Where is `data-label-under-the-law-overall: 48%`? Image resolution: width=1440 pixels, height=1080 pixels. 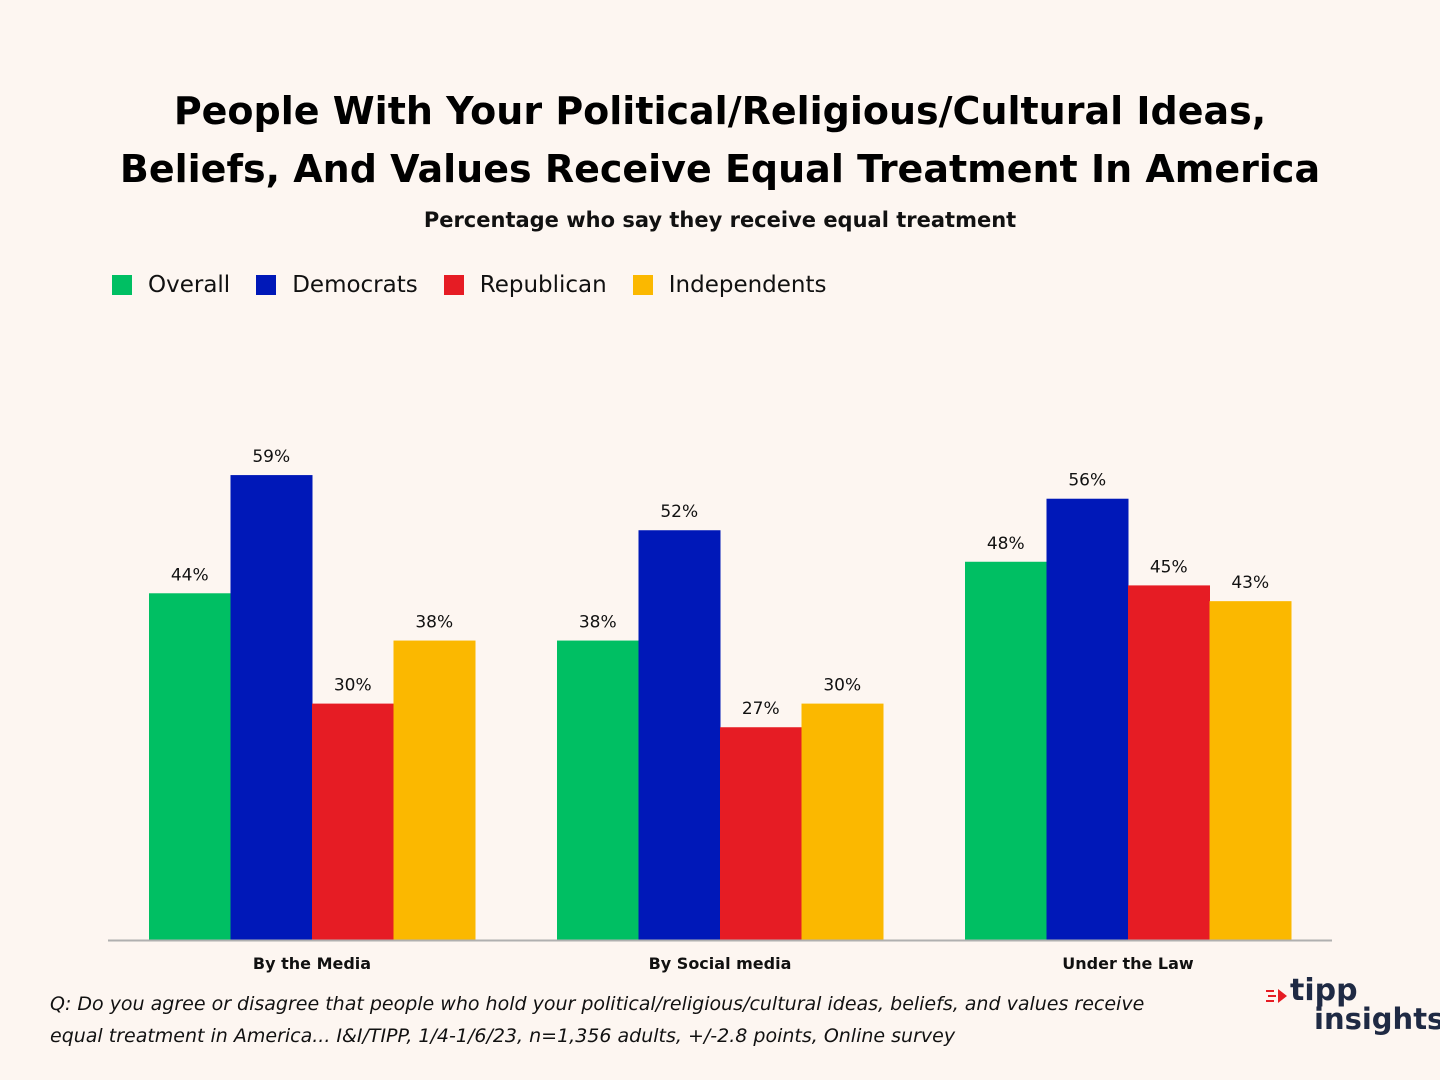 data-label-under-the-law-overall: 48% is located at coordinates (1006, 544).